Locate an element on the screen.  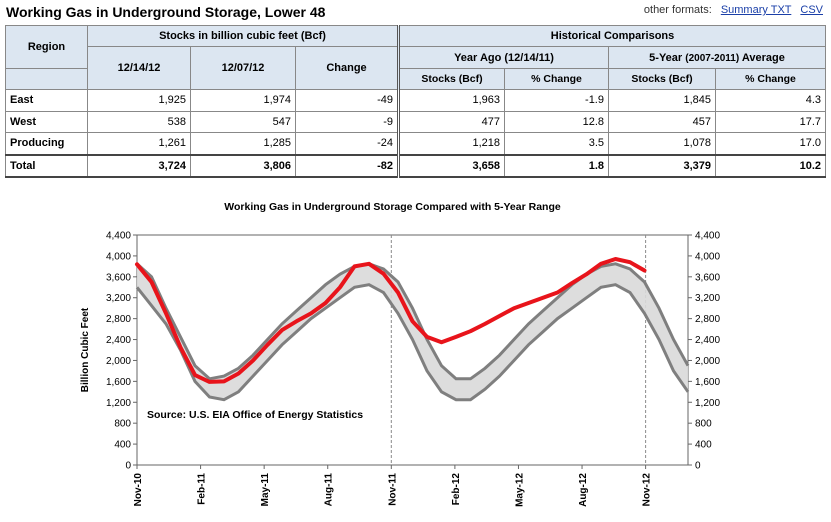
y-tick-label-right: 2,800 is located at coordinates (707, 319).